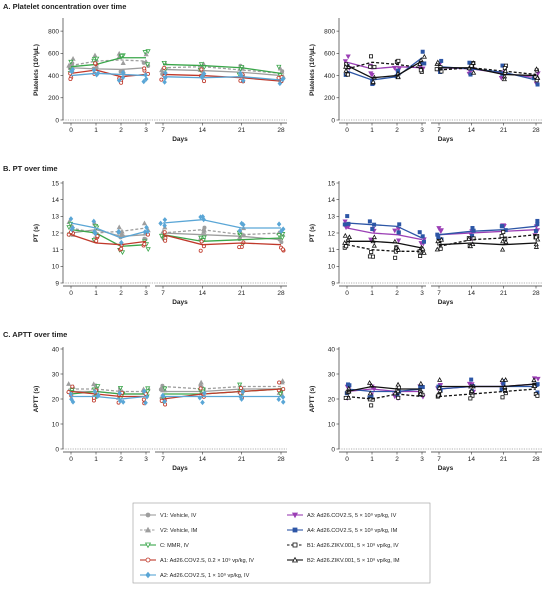  Describe the element at coordinates (56, 217) in the screenshot. I see `y-tick-label: 13` at that location.